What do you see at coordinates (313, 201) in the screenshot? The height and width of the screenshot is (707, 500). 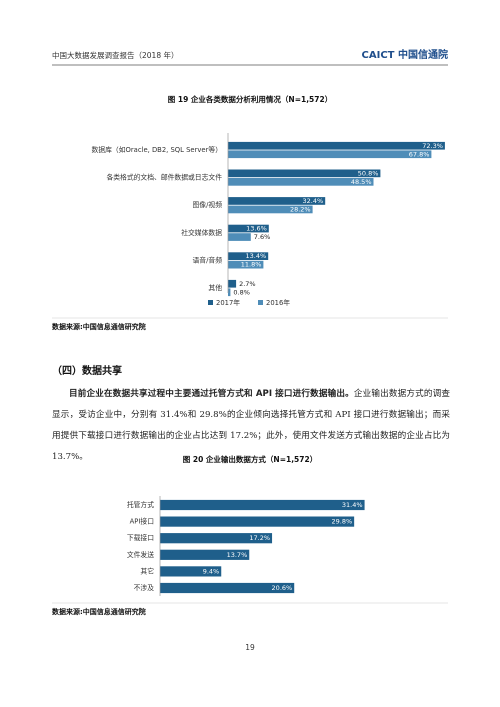 I see `value-label: 32.4%` at bounding box center [313, 201].